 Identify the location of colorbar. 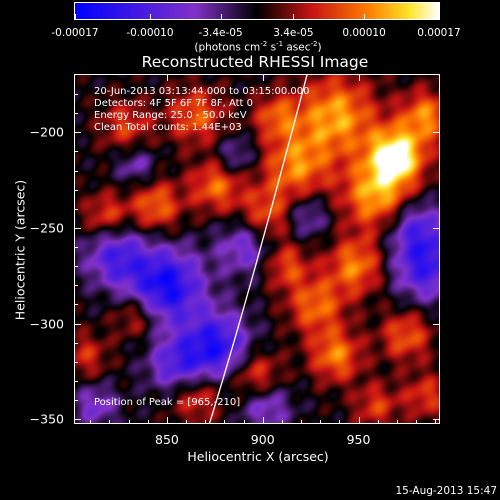
(257, 11).